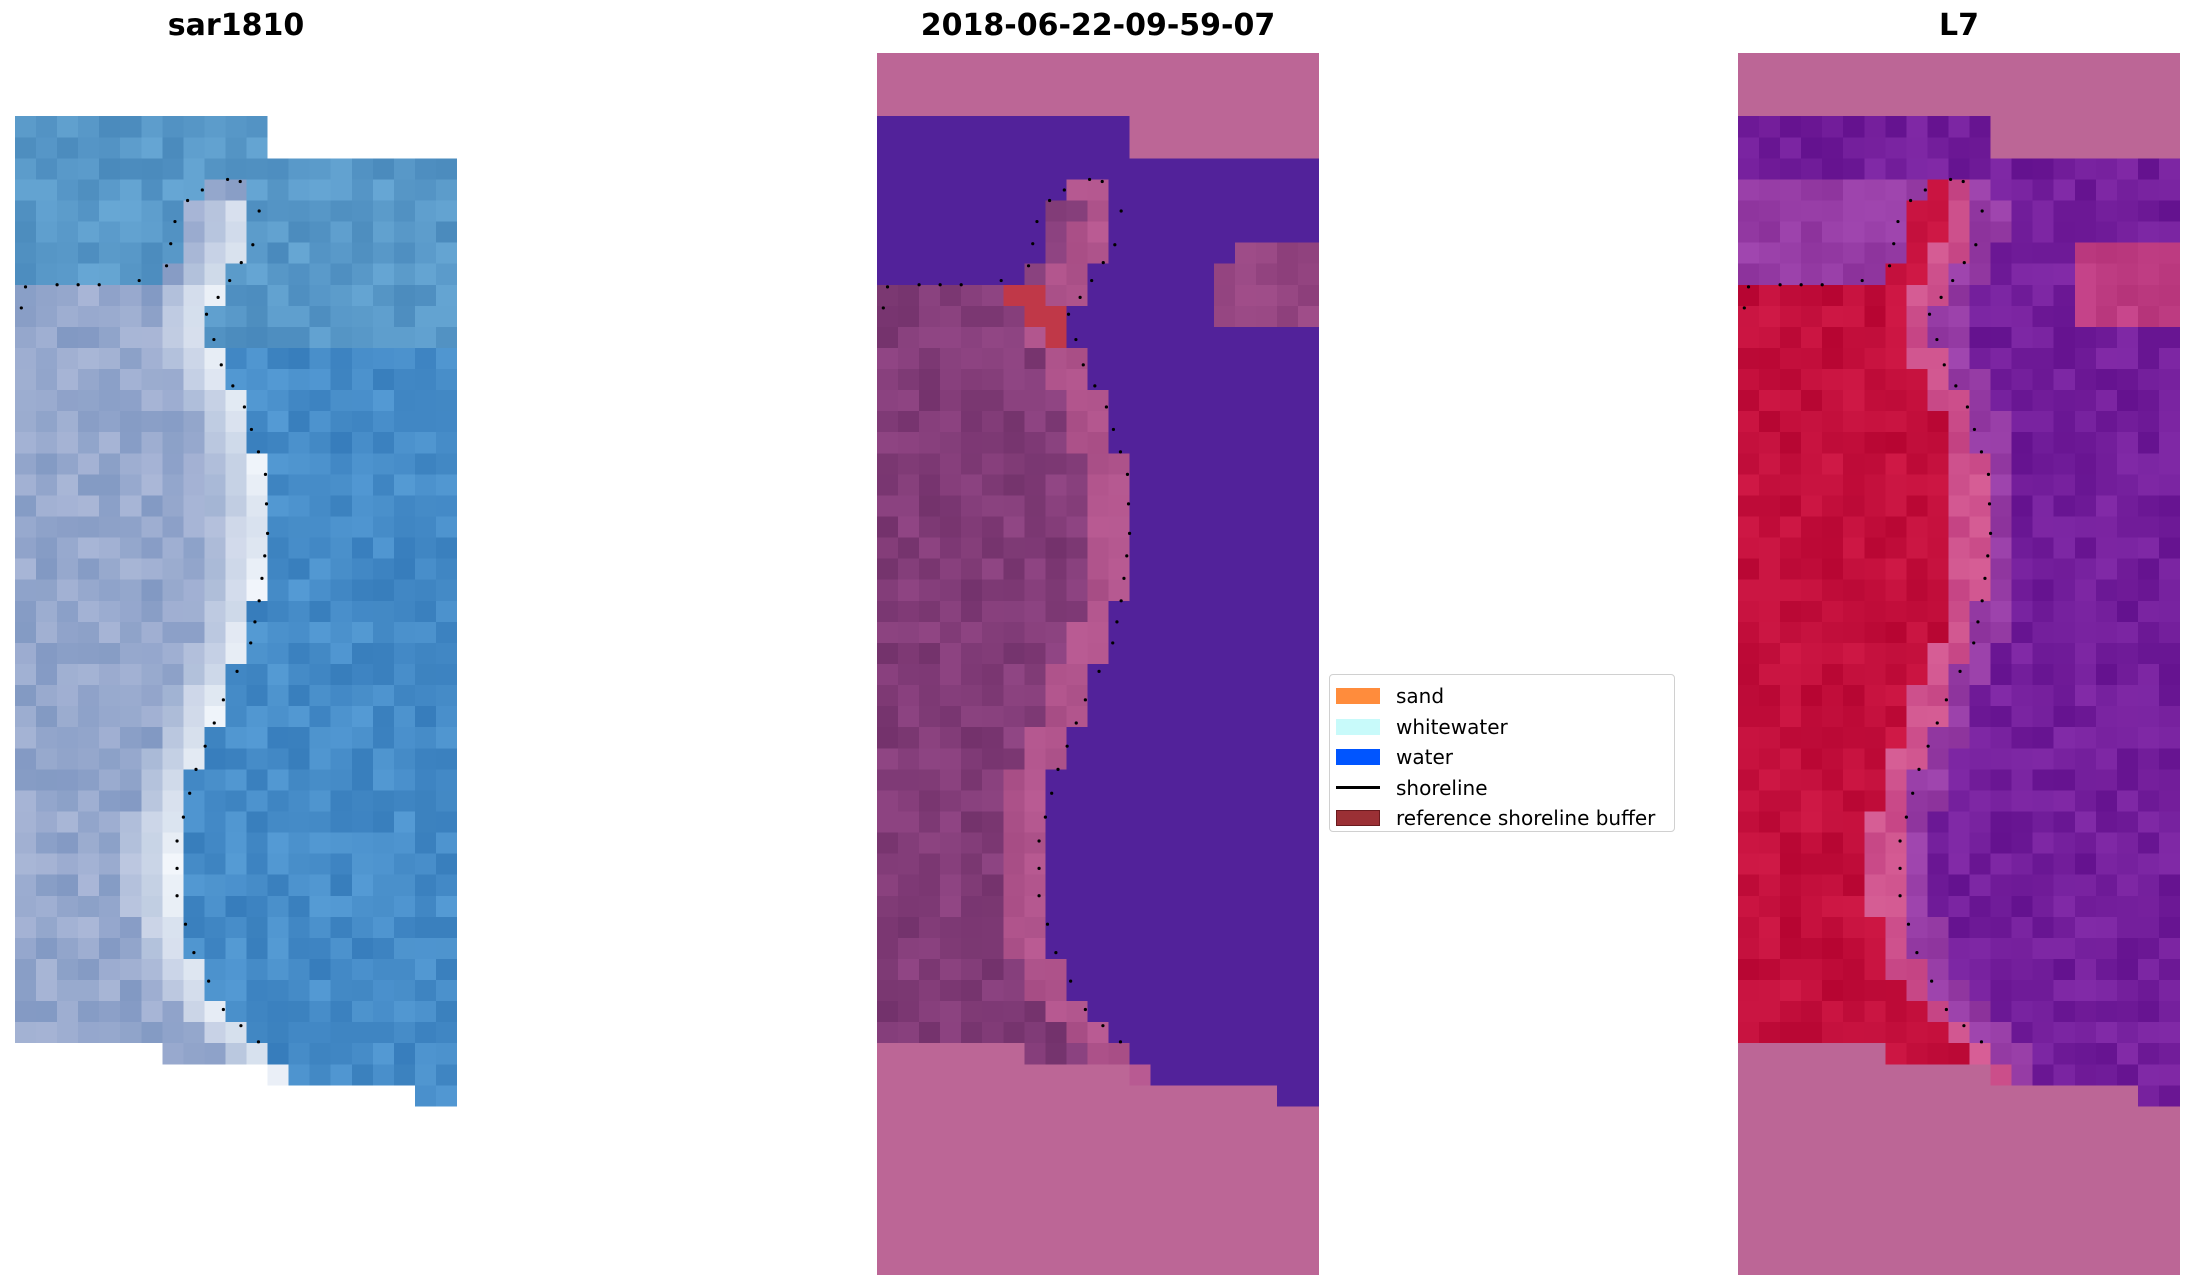 This screenshot has width=2185, height=1283. I want to click on legend-item-shoreline: shoreline, so click(1502, 788).